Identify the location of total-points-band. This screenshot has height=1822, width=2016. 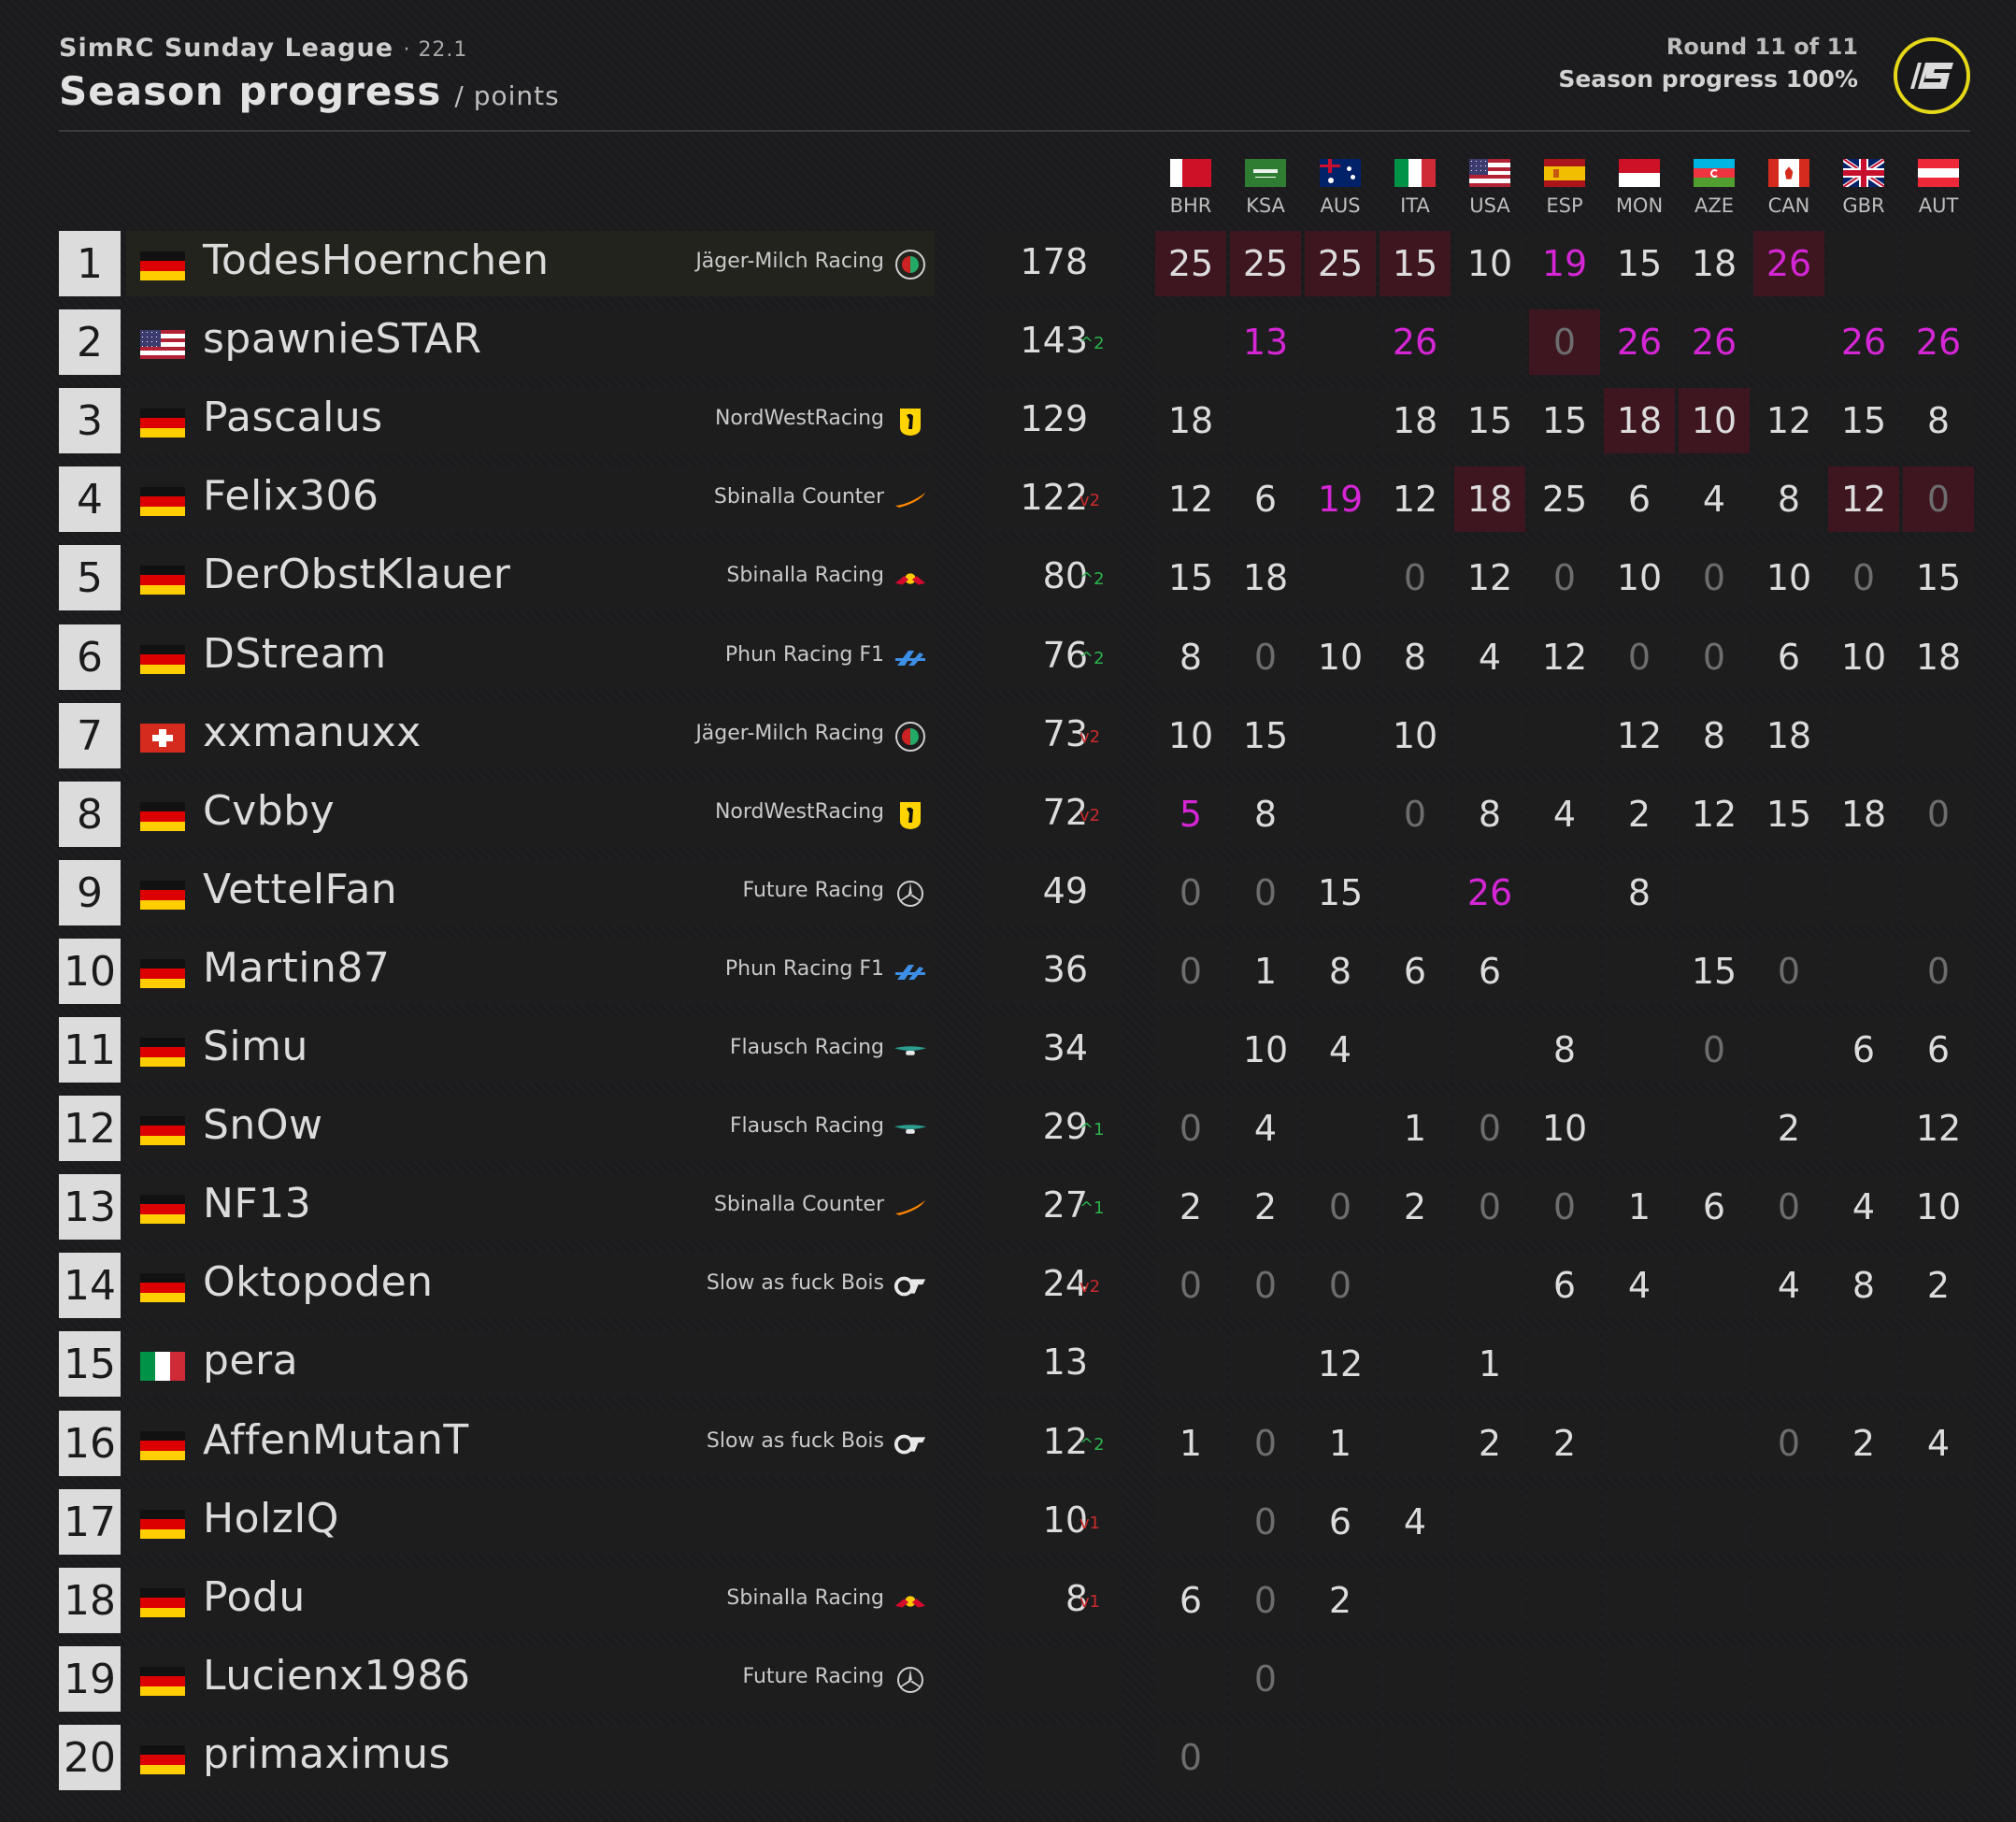
(1052, 971).